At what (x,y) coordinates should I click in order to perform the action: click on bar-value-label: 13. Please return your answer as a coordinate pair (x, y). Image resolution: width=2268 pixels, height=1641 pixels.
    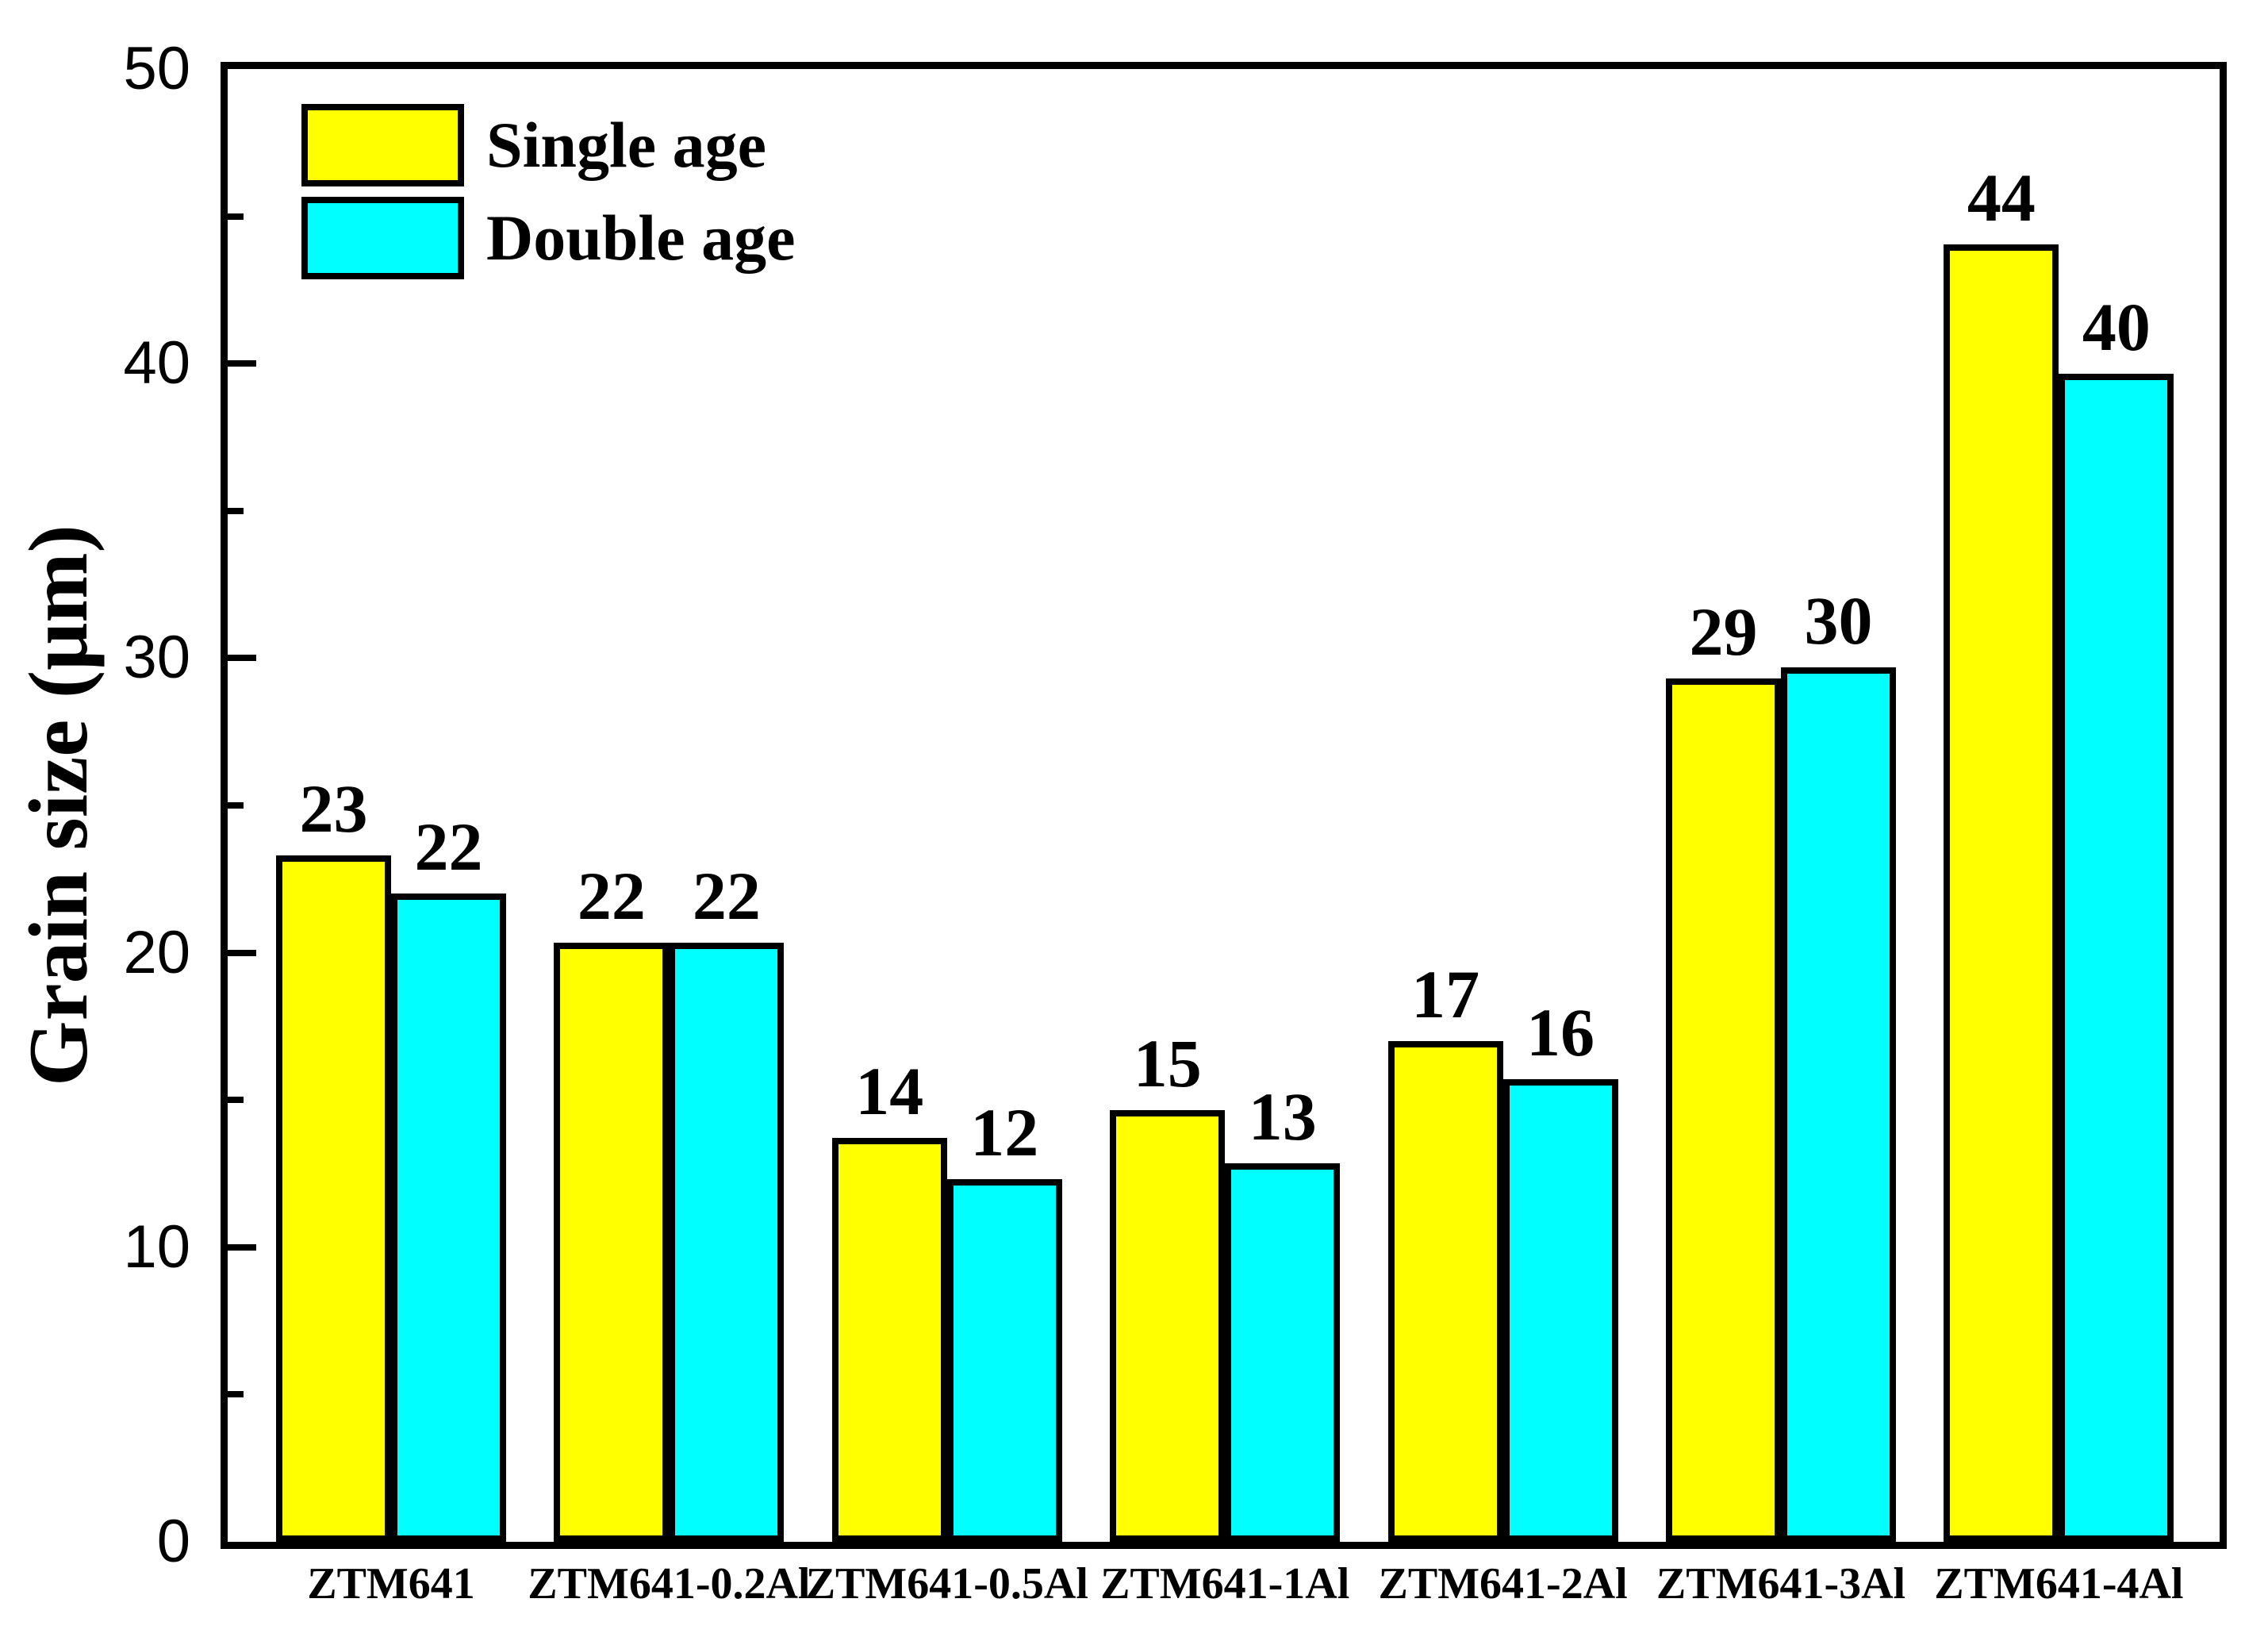
    Looking at the image, I should click on (1283, 1116).